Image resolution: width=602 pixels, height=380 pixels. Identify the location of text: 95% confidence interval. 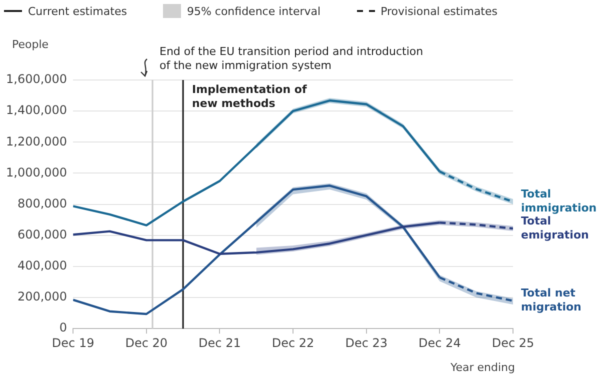
(253, 11).